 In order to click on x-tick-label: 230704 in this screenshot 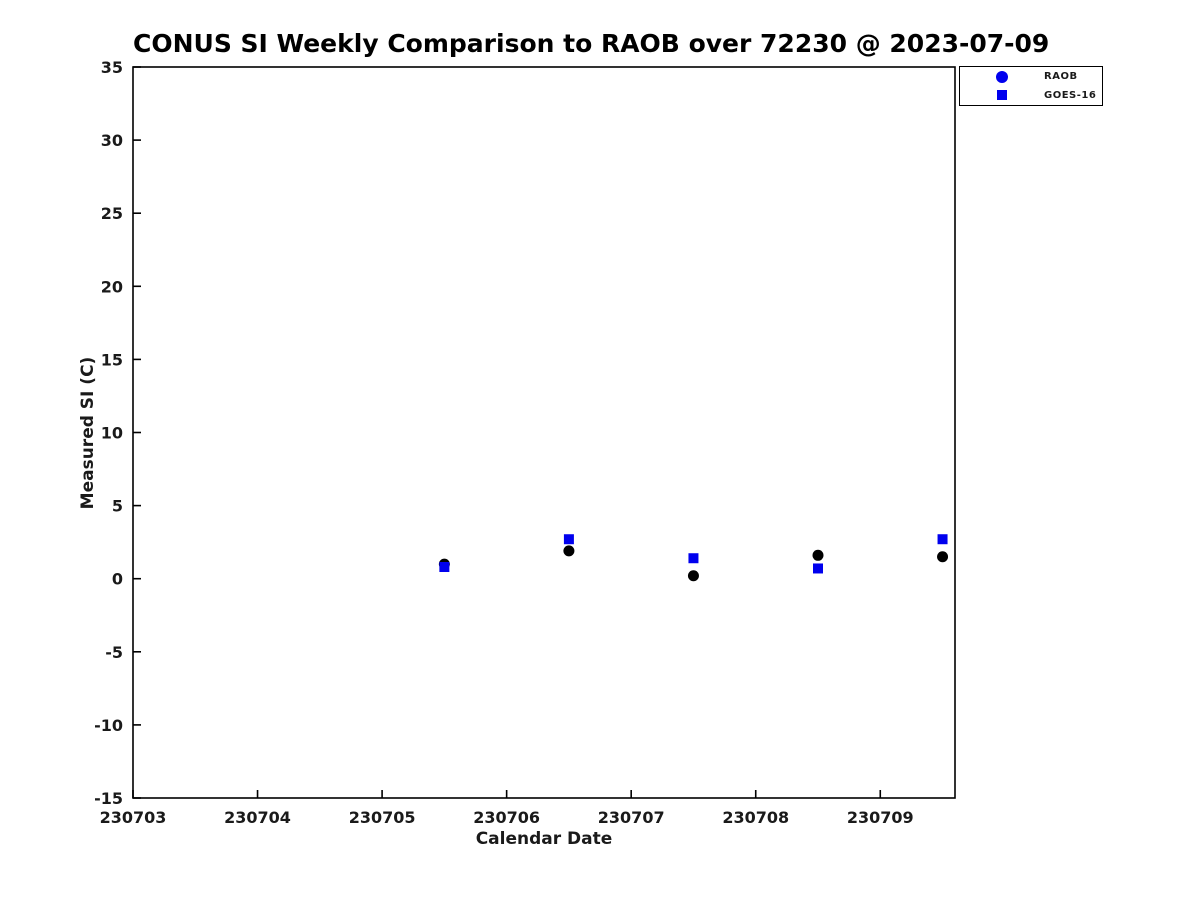, I will do `click(257, 817)`.